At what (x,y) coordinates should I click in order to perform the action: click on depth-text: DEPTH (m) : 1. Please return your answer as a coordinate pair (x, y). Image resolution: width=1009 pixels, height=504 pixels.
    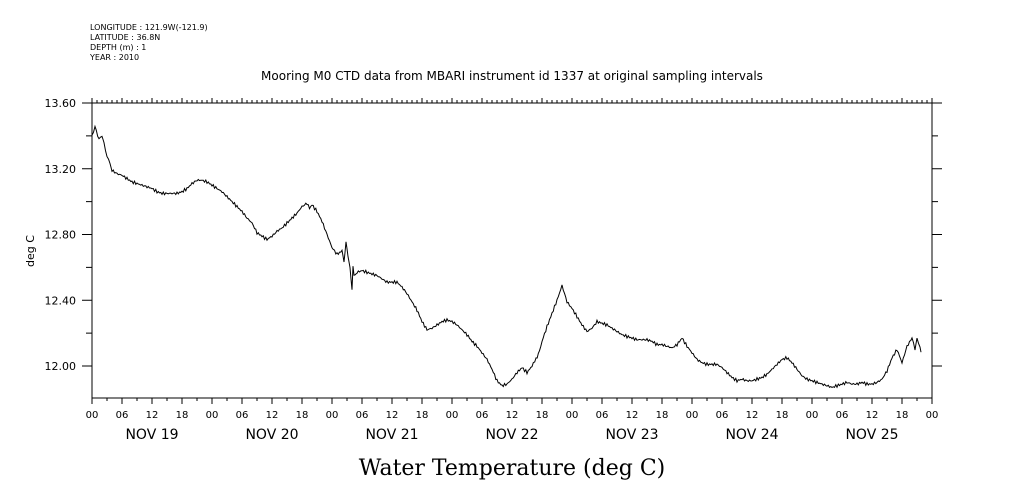
    Looking at the image, I should click on (118, 47).